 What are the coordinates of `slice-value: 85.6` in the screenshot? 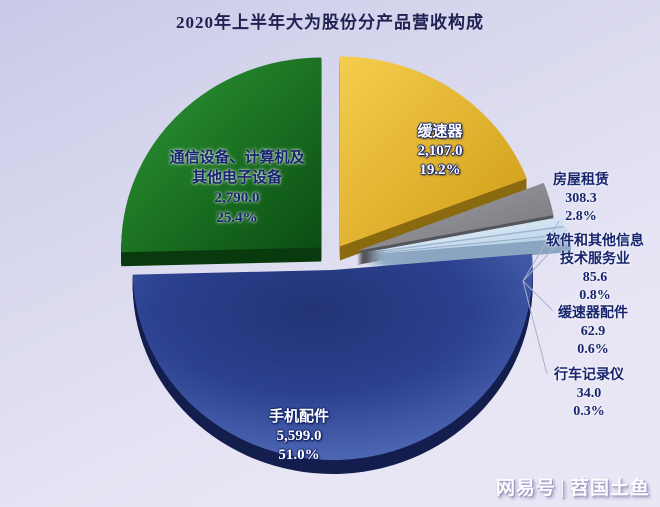 It's located at (595, 277).